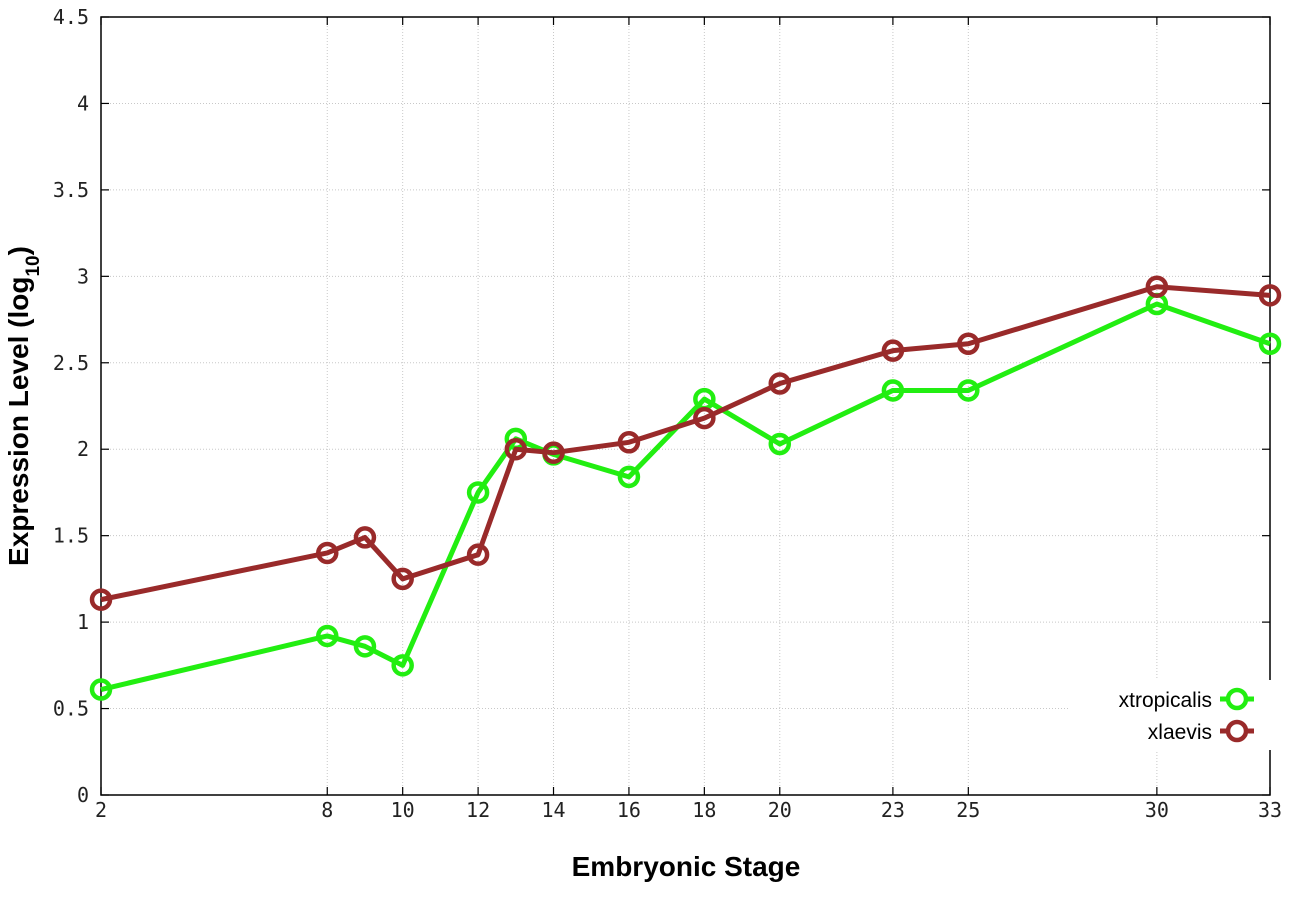  What do you see at coordinates (1180, 732) in the screenshot?
I see `legend-label-xlaevis: xlaevis` at bounding box center [1180, 732].